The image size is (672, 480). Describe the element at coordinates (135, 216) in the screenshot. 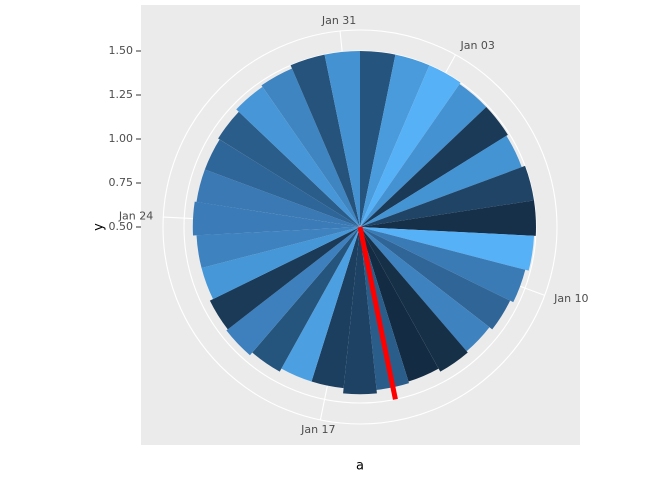

I see `x-tick-label: Jan 24` at that location.